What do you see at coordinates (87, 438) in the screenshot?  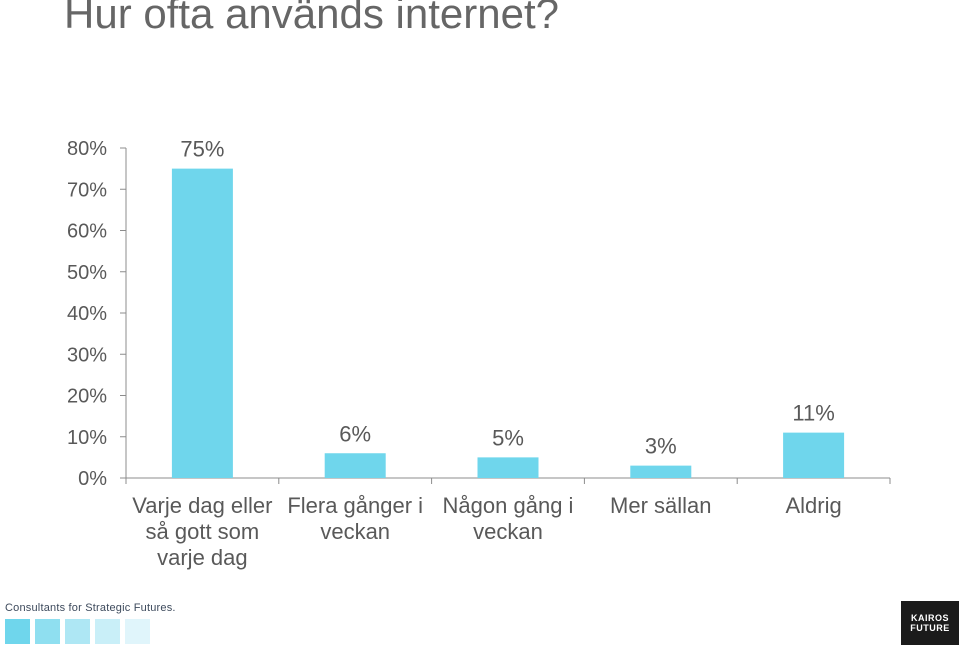 I see `y-tick-label: 10%` at bounding box center [87, 438].